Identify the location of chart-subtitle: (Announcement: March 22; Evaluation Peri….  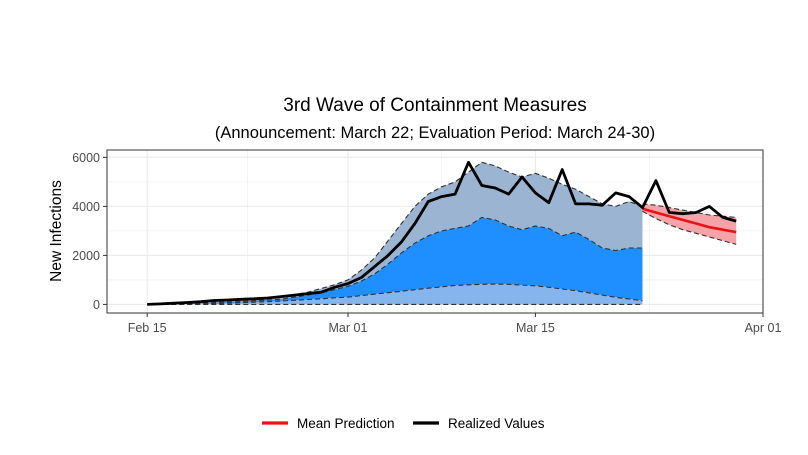
(435, 133).